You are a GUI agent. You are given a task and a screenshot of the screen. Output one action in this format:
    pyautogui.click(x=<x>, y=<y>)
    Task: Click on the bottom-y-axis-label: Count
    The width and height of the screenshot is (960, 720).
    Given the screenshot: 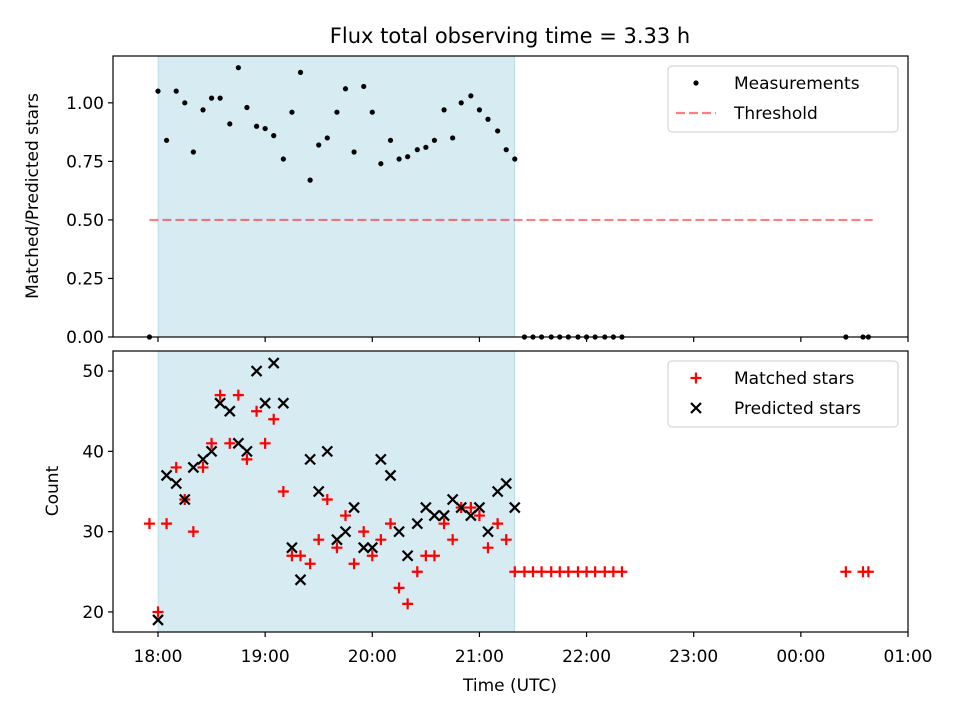 What is the action you would take?
    pyautogui.click(x=53, y=490)
    